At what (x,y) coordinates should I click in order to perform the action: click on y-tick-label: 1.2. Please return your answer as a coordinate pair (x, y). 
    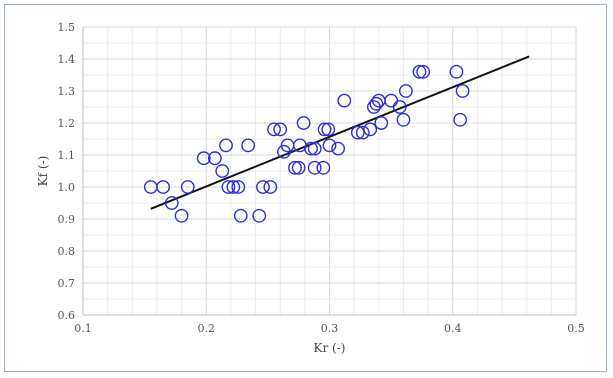
    Looking at the image, I should click on (67, 123).